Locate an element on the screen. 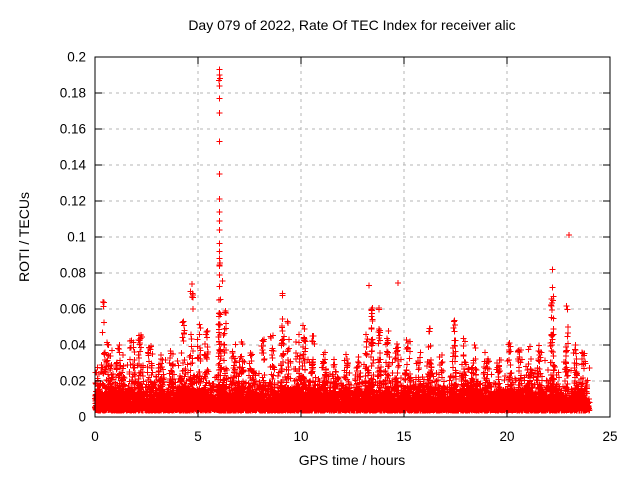 Image resolution: width=640 pixels, height=480 pixels. y-tick-label: 0.14 is located at coordinates (73, 165).